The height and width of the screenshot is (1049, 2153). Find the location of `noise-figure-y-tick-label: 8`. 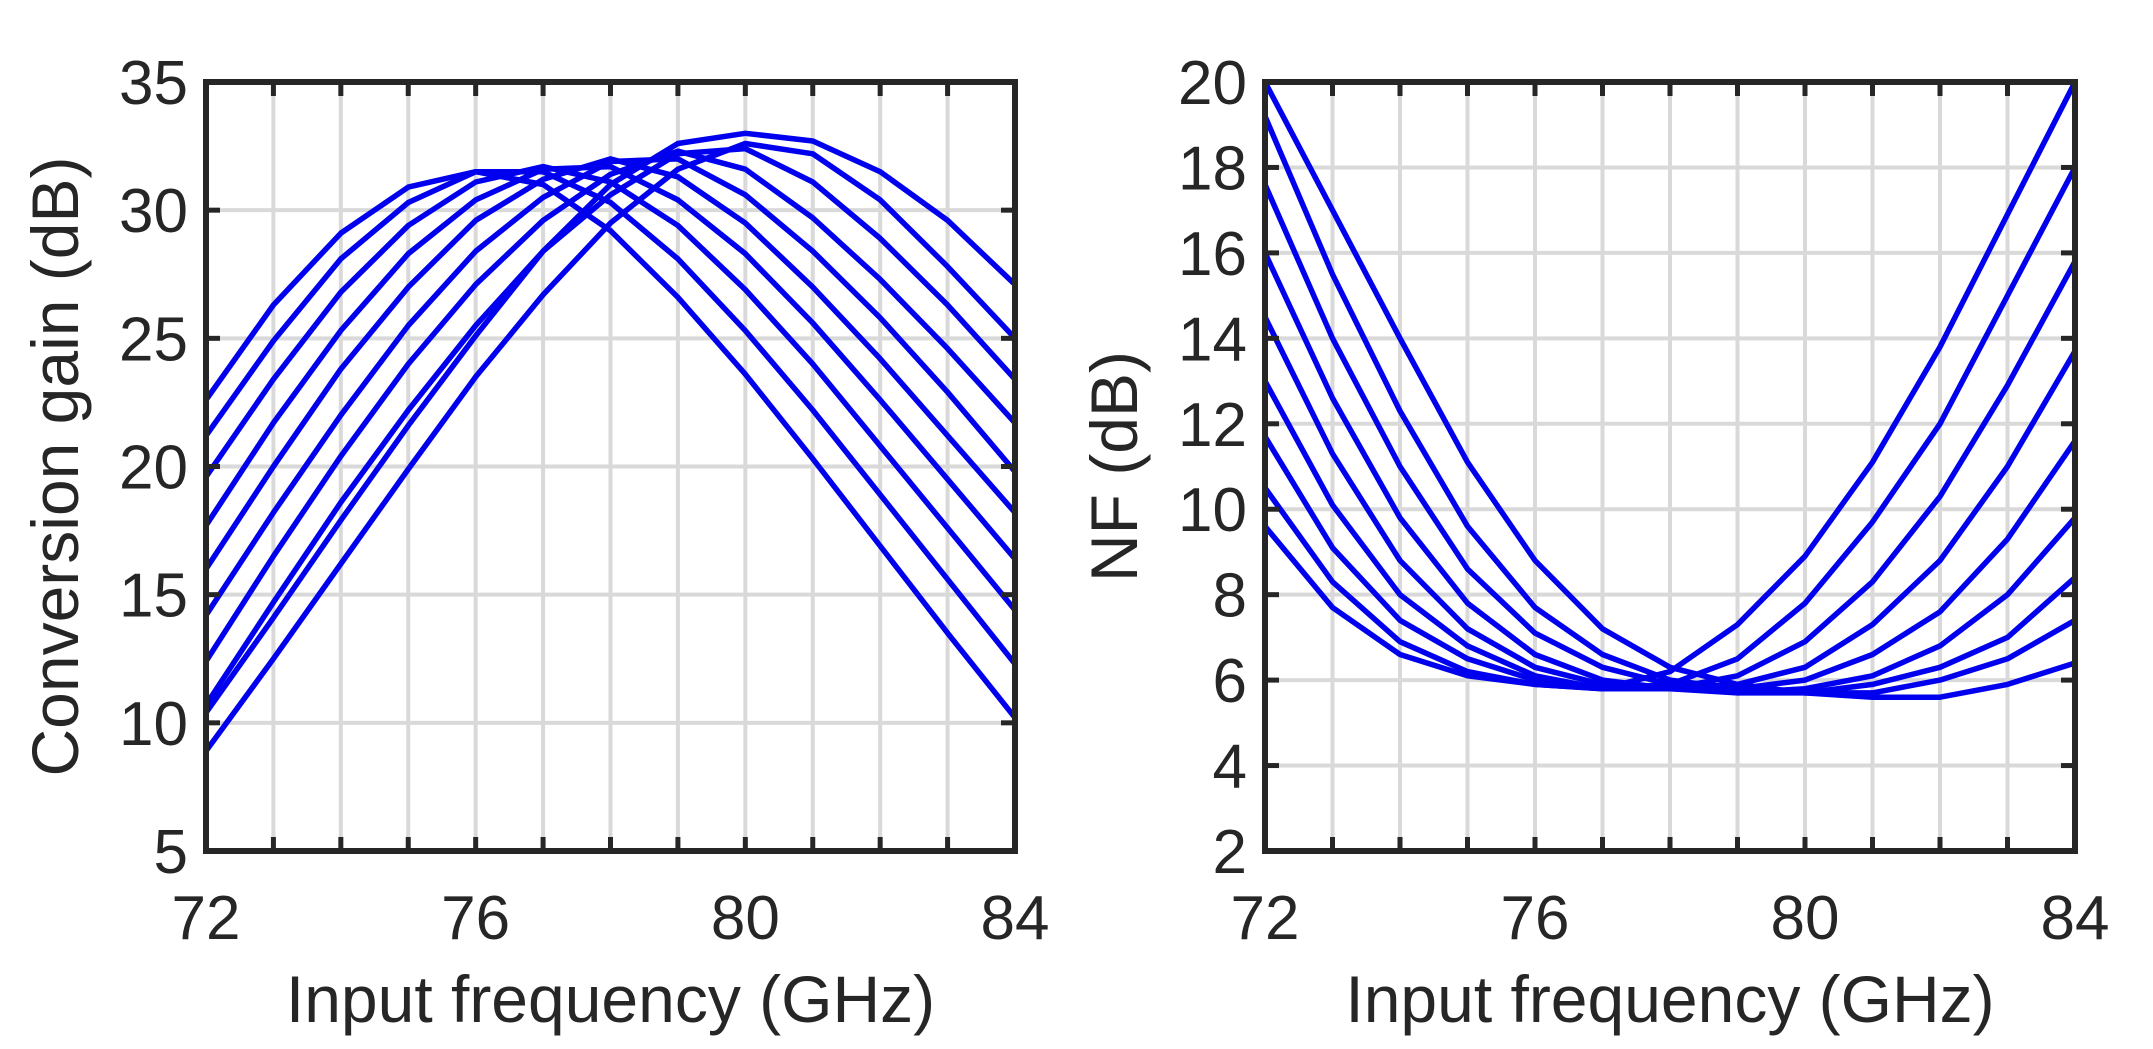

noise-figure-y-tick-label: 8 is located at coordinates (1230, 596).